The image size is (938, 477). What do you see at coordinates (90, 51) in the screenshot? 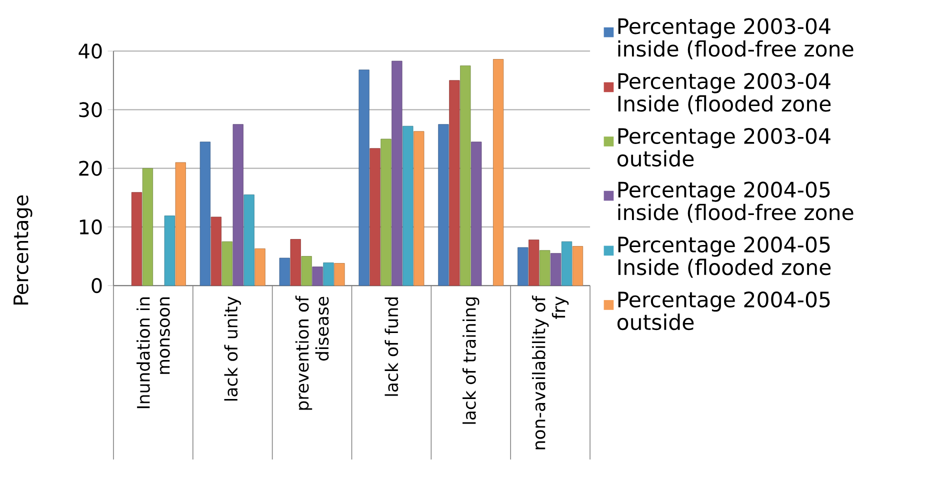
I see `y-tick-label: 40` at bounding box center [90, 51].